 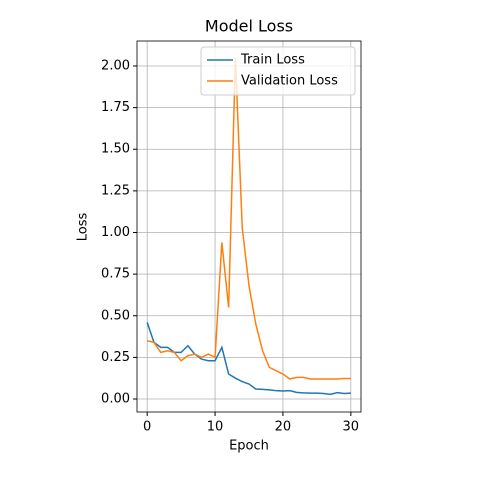 What do you see at coordinates (115, 315) in the screenshot?
I see `y-tick-label: 0.50` at bounding box center [115, 315].